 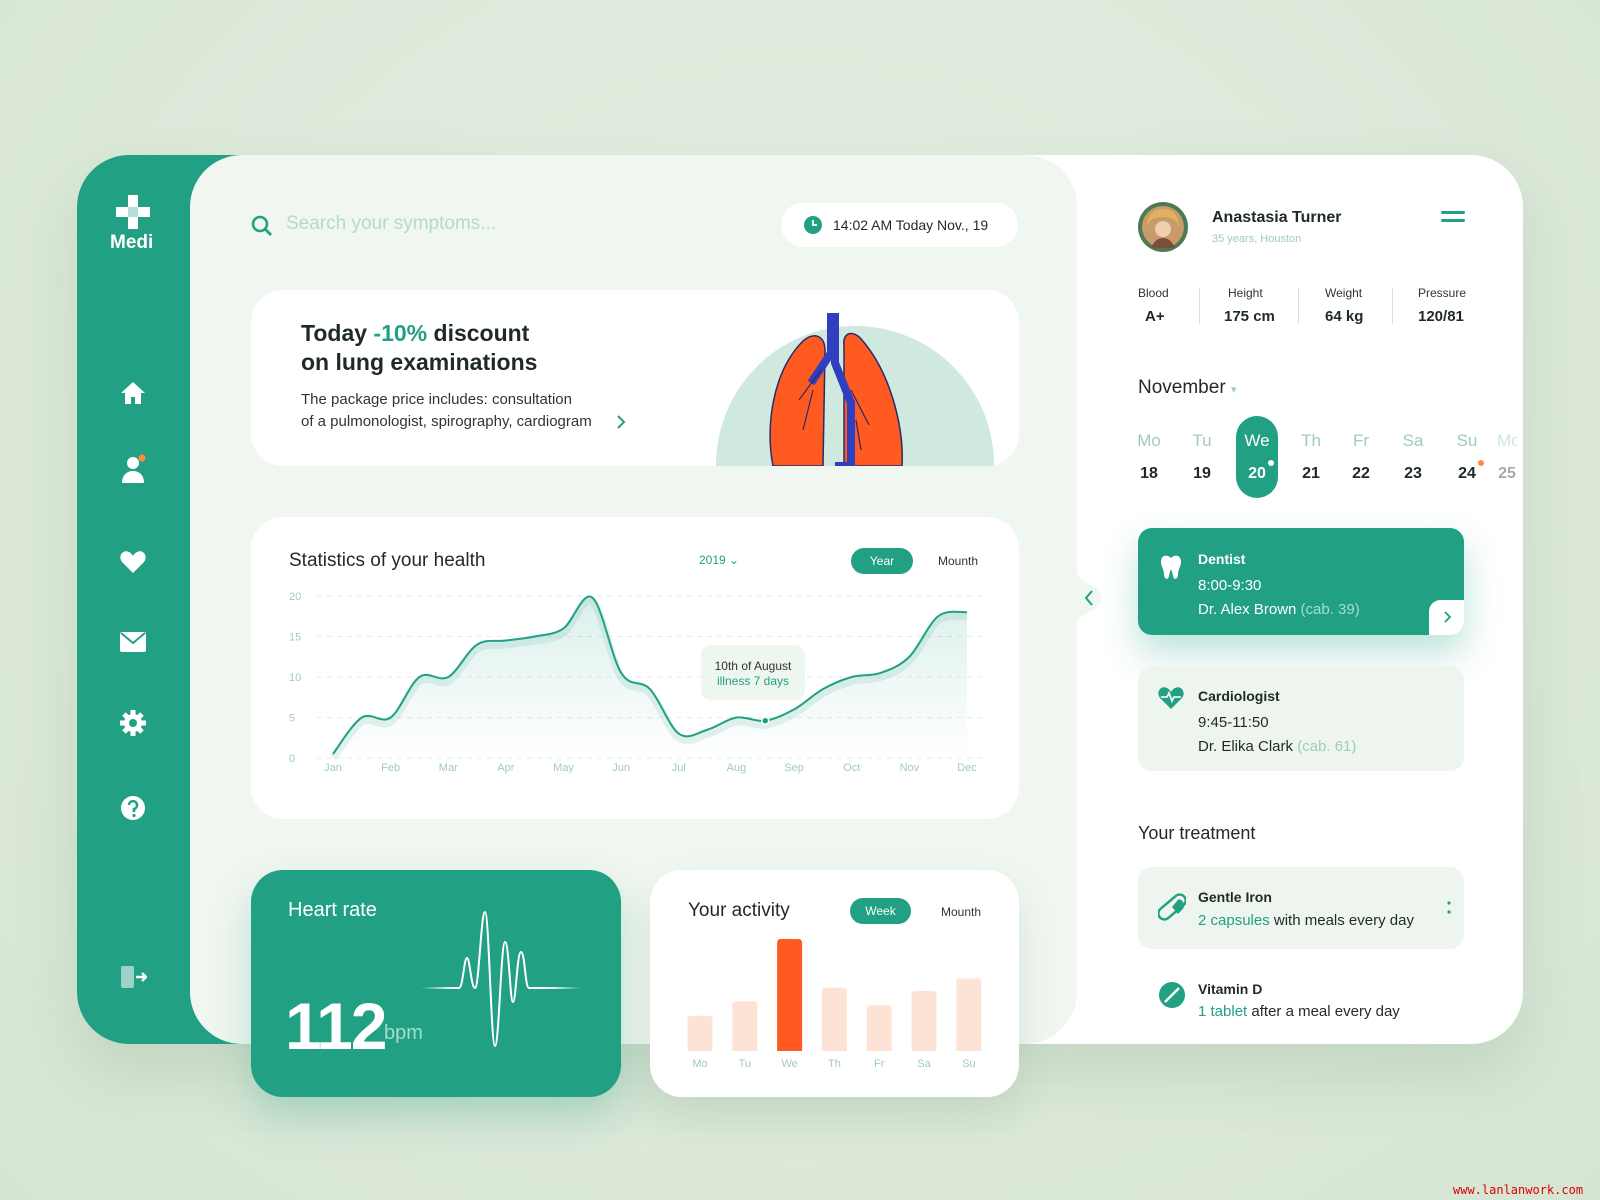 What do you see at coordinates (292, 759) in the screenshot?
I see `y-tick-label: 0` at bounding box center [292, 759].